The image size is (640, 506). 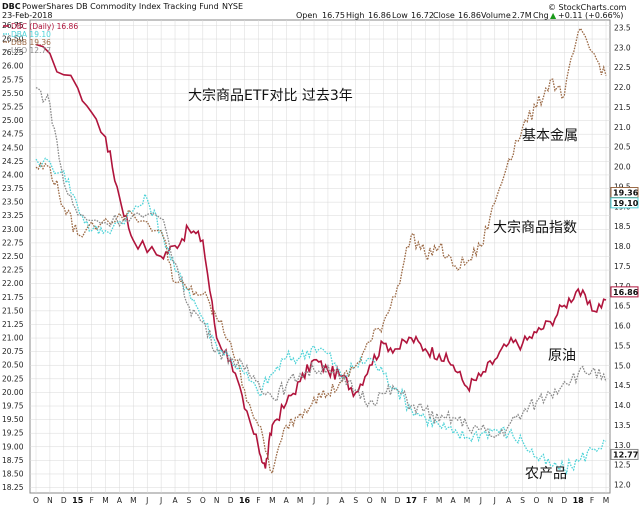 What do you see at coordinates (13, 215) in the screenshot?
I see `left-tick-label: 23.25` at bounding box center [13, 215].